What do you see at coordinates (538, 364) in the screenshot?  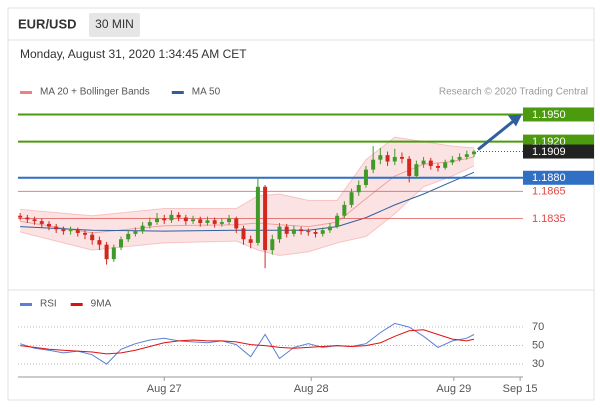 I see `y-tick-label: 30` at bounding box center [538, 364].